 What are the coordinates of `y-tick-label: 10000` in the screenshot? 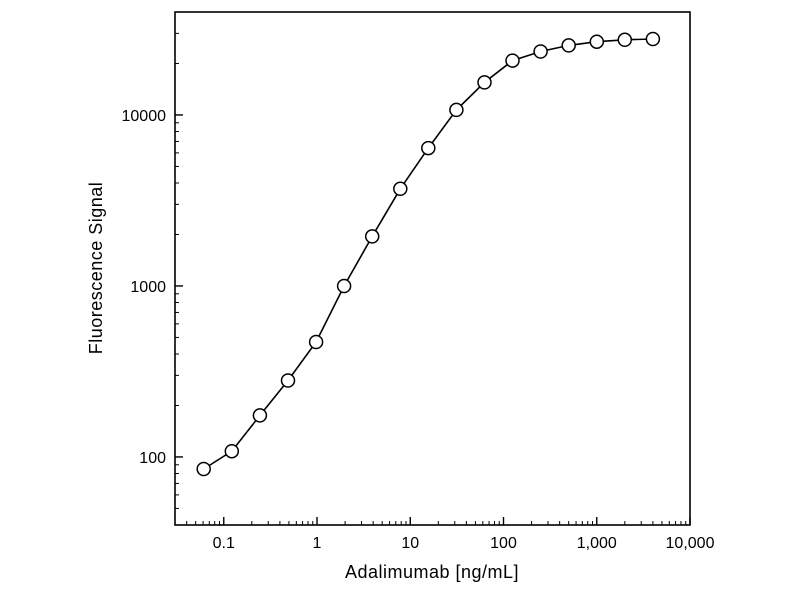 It's located at (144, 116).